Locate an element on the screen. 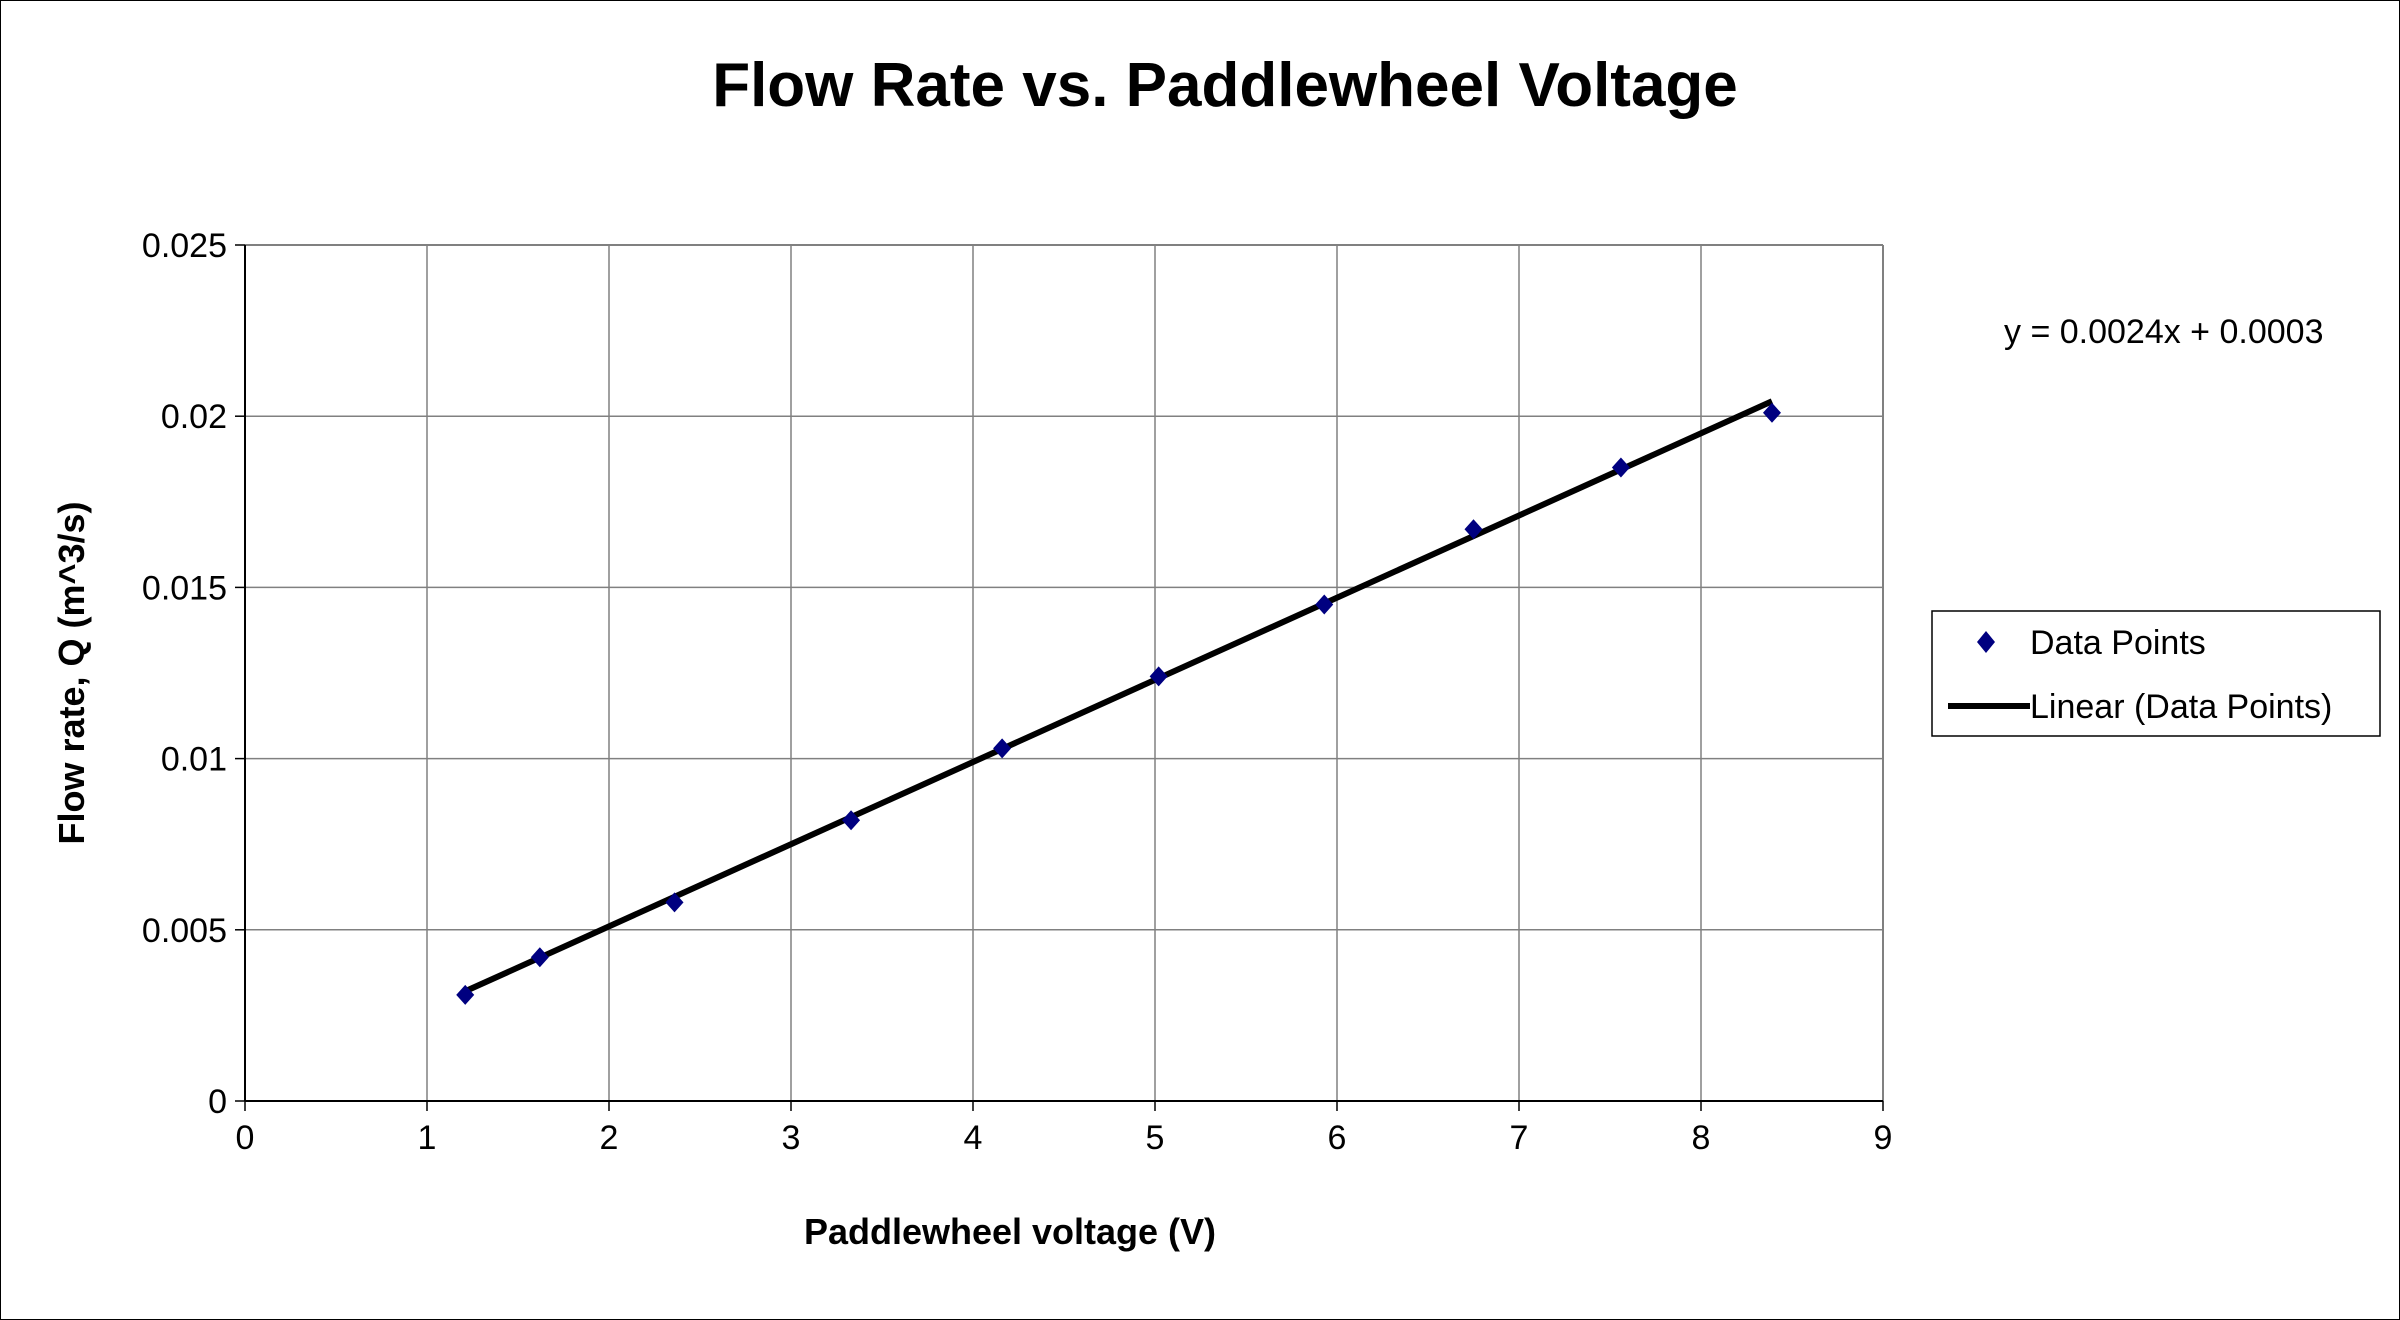  y-tick-label: 0 is located at coordinates (217, 1102).